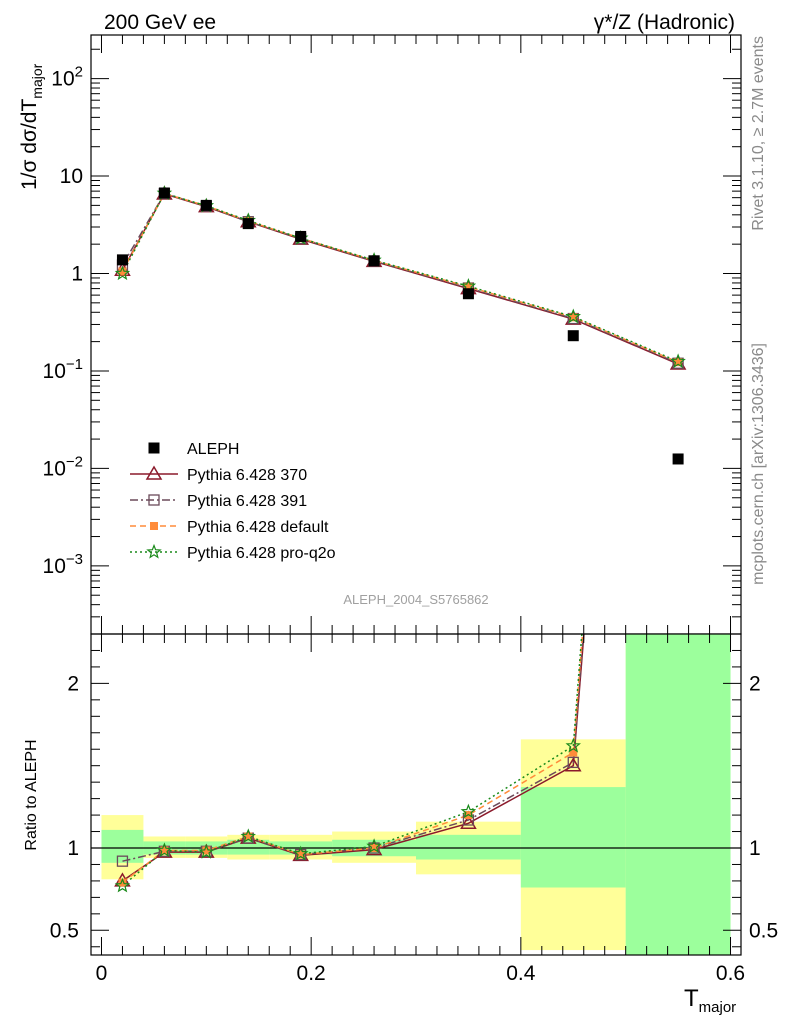  I want to click on main-line-p391, so click(400, 278).